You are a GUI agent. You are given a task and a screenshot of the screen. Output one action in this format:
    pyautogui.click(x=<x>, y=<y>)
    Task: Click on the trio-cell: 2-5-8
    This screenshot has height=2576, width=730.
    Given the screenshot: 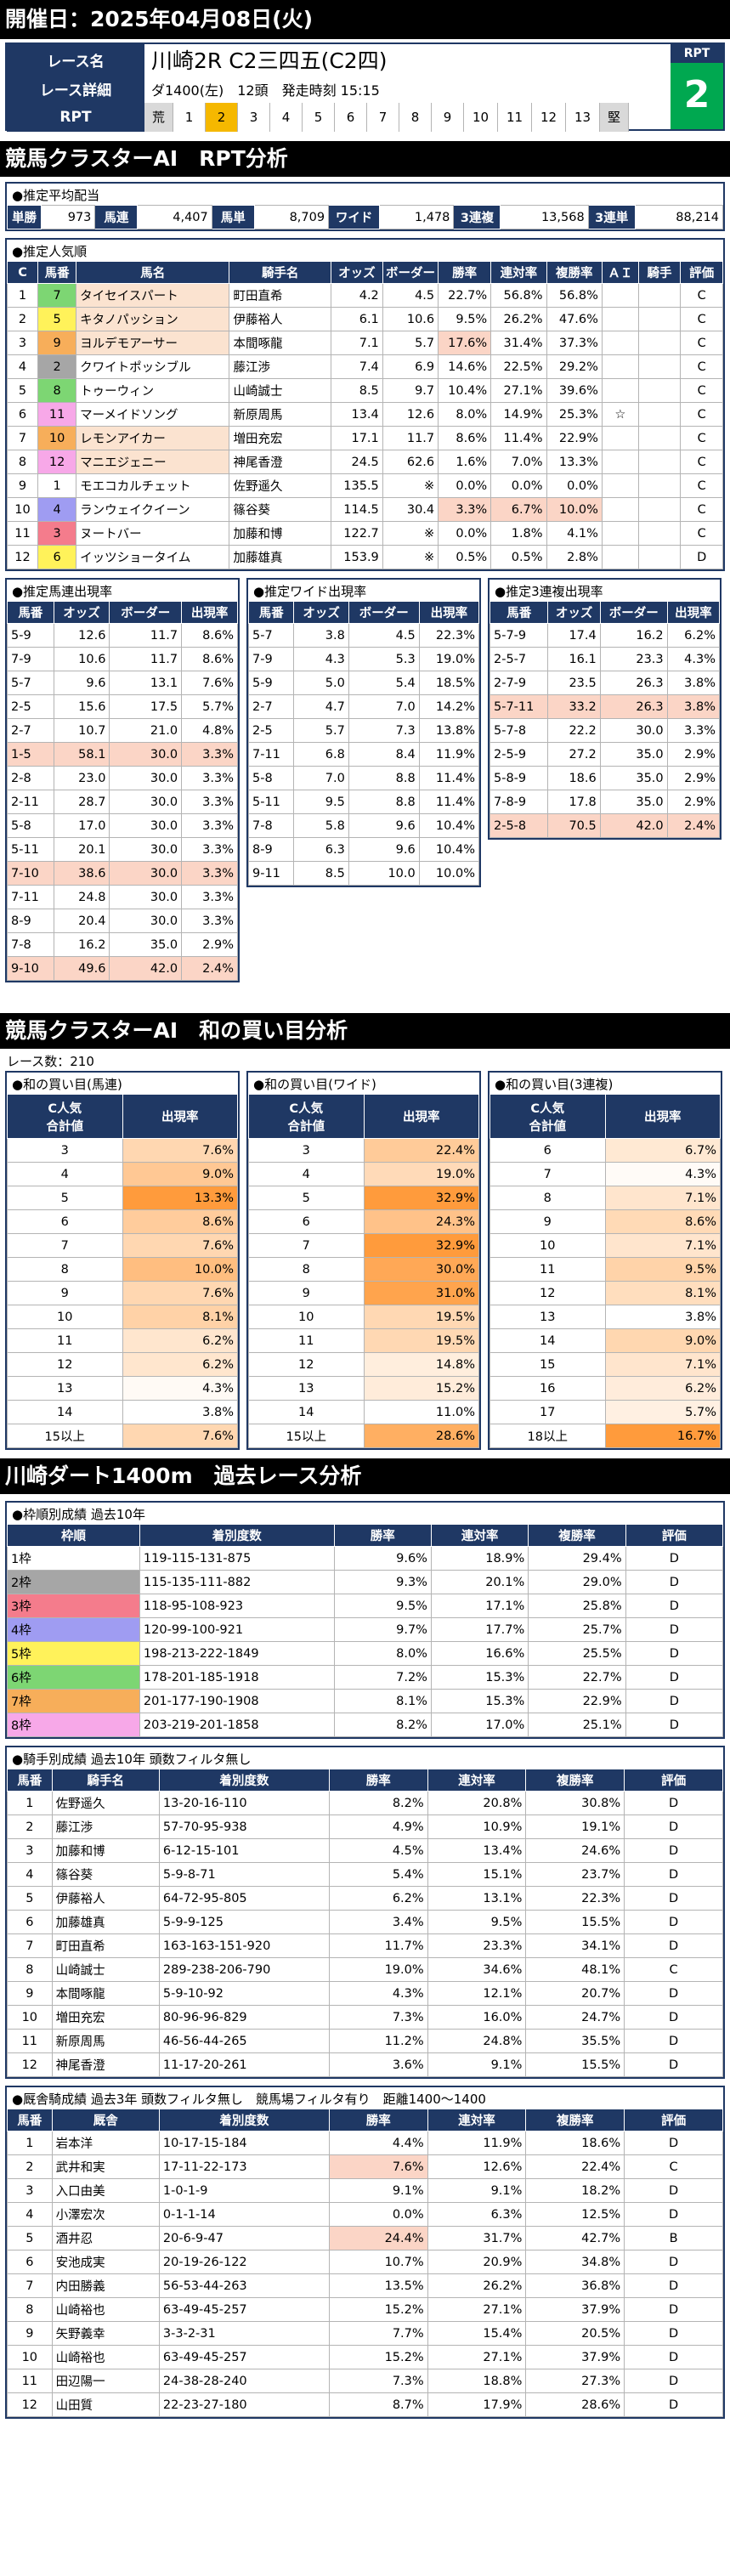 What is the action you would take?
    pyautogui.click(x=519, y=825)
    